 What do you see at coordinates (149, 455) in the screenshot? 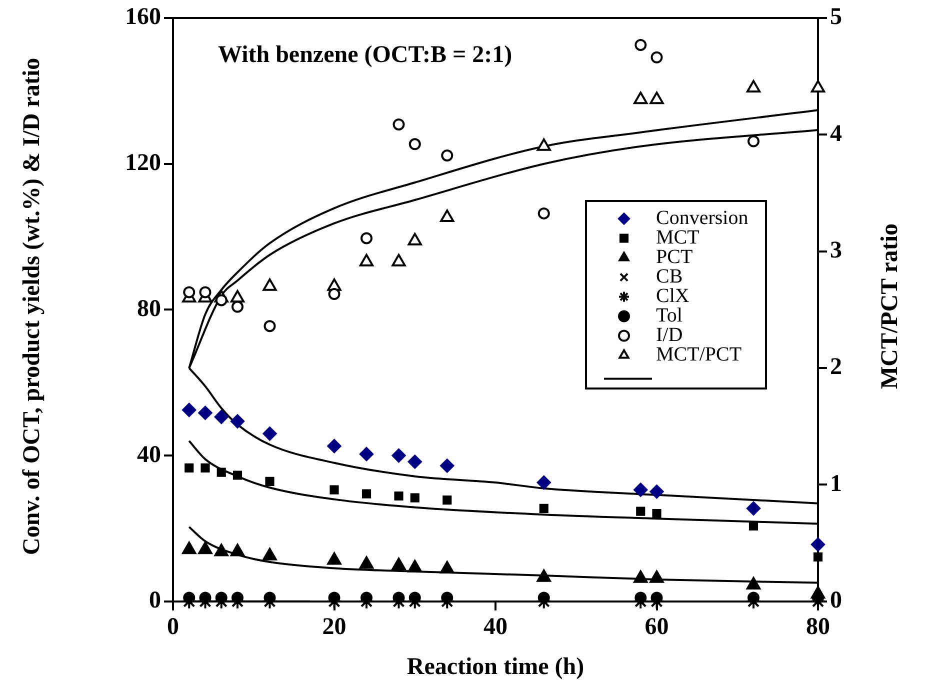
I see `y-tick-label: 40` at bounding box center [149, 455].